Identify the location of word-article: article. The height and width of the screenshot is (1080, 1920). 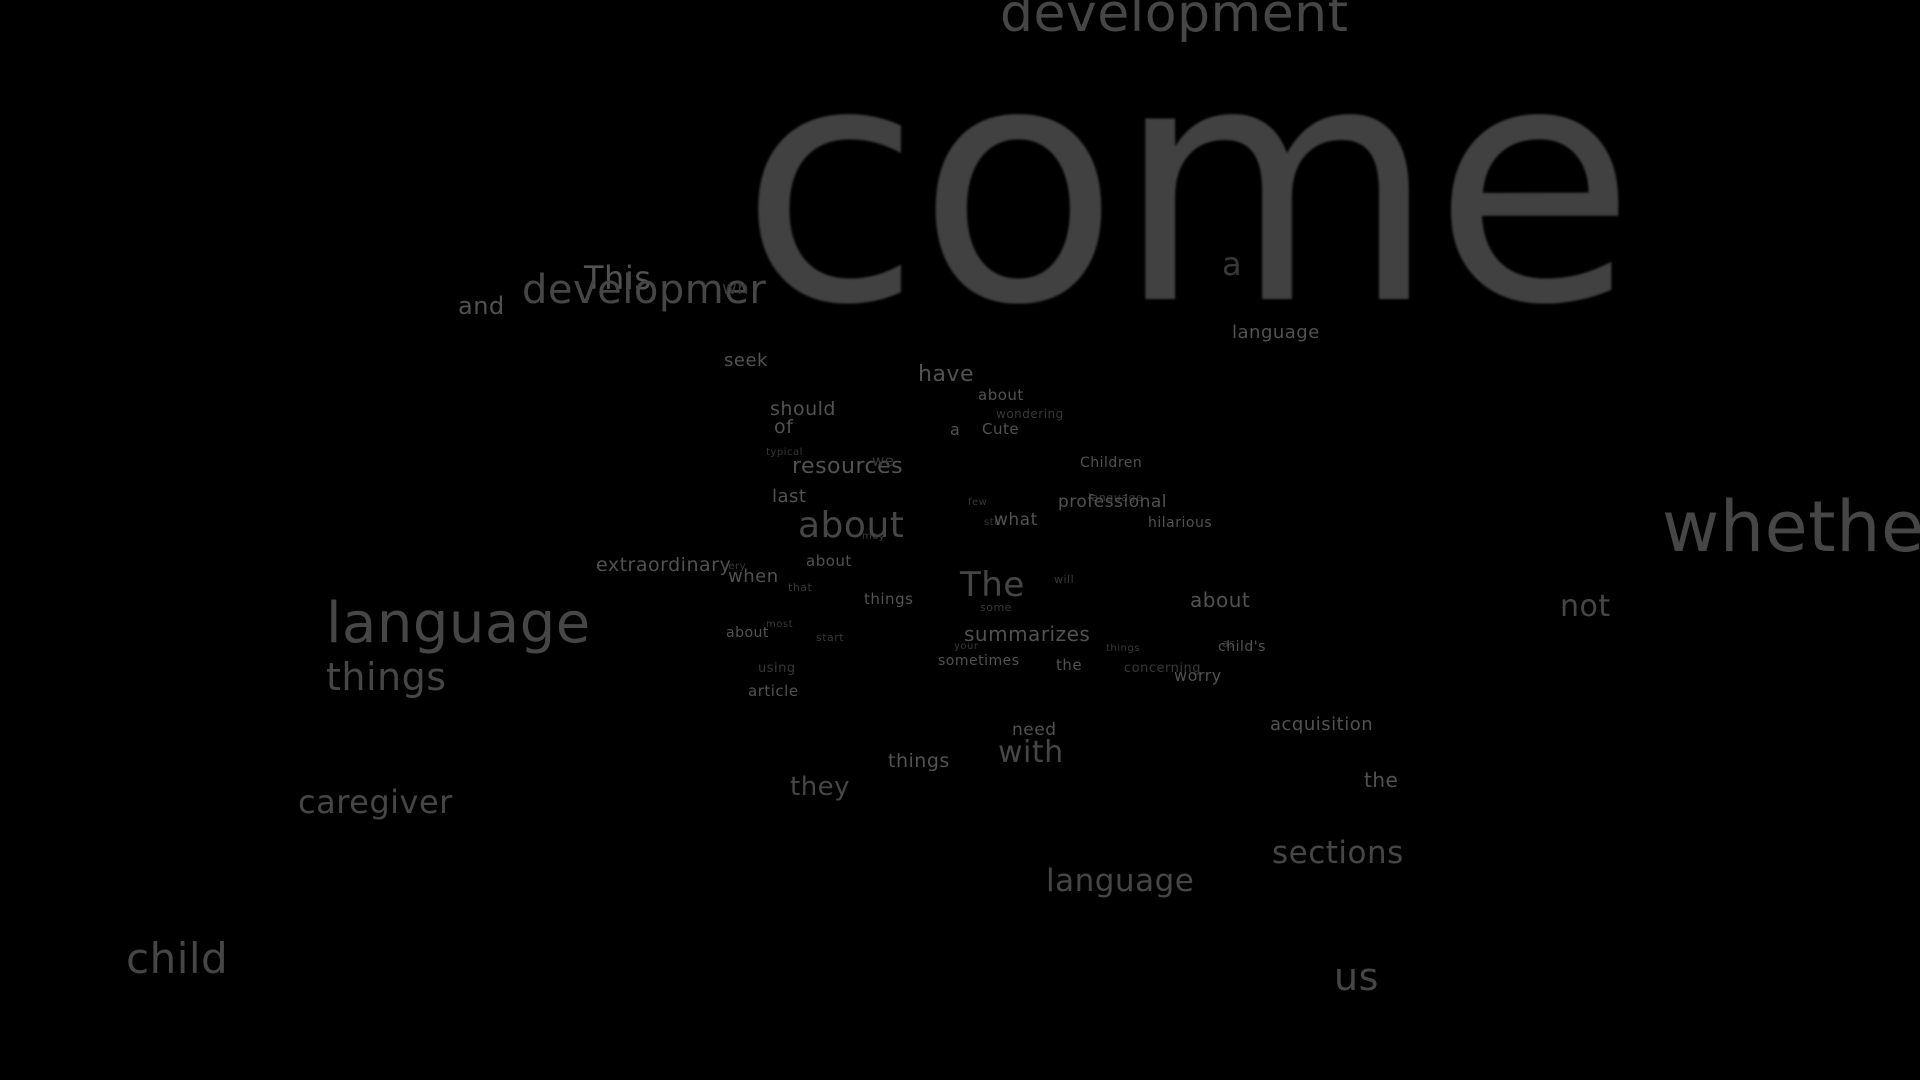
(773, 691).